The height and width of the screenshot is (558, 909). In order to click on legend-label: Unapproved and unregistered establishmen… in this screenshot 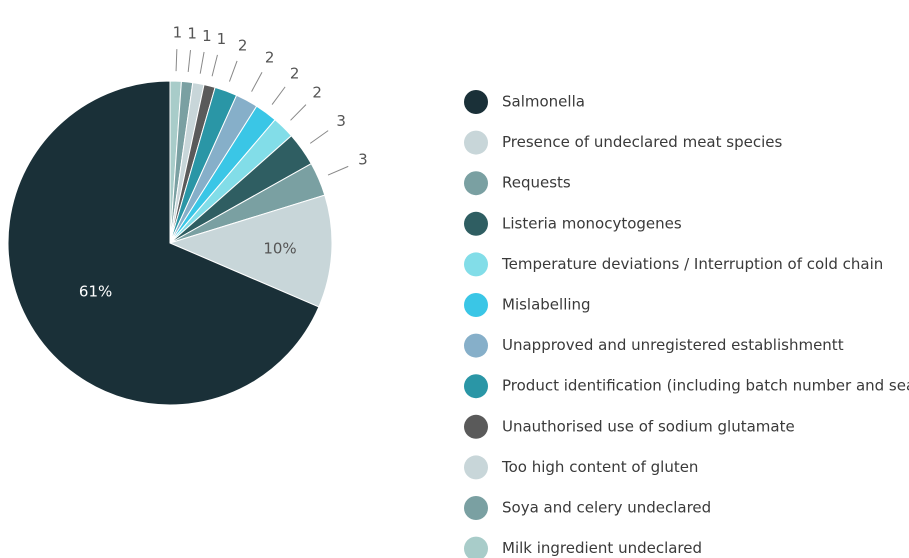, I will do `click(673, 345)`.